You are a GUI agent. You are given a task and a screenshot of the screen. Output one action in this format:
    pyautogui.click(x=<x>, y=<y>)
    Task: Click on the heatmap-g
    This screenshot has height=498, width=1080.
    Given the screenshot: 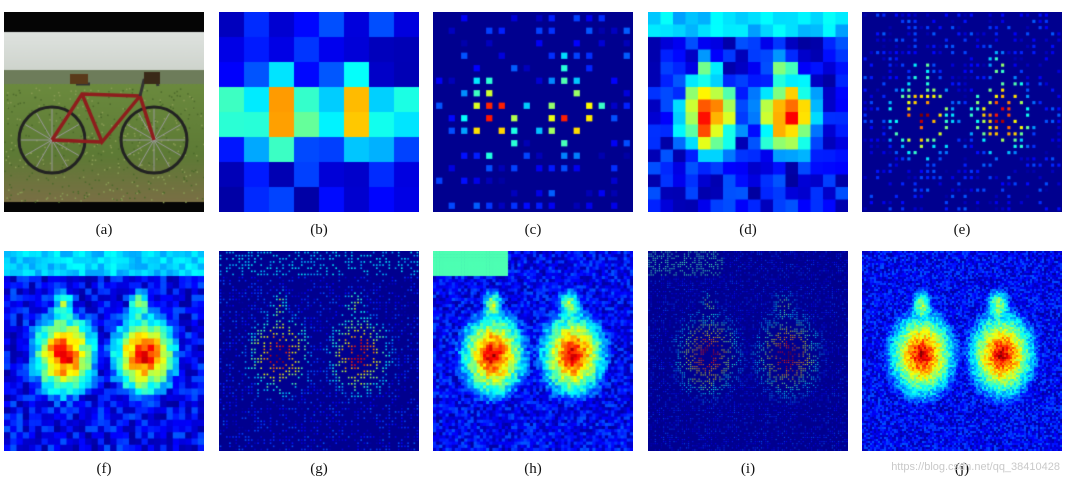 What is the action you would take?
    pyautogui.click(x=319, y=351)
    